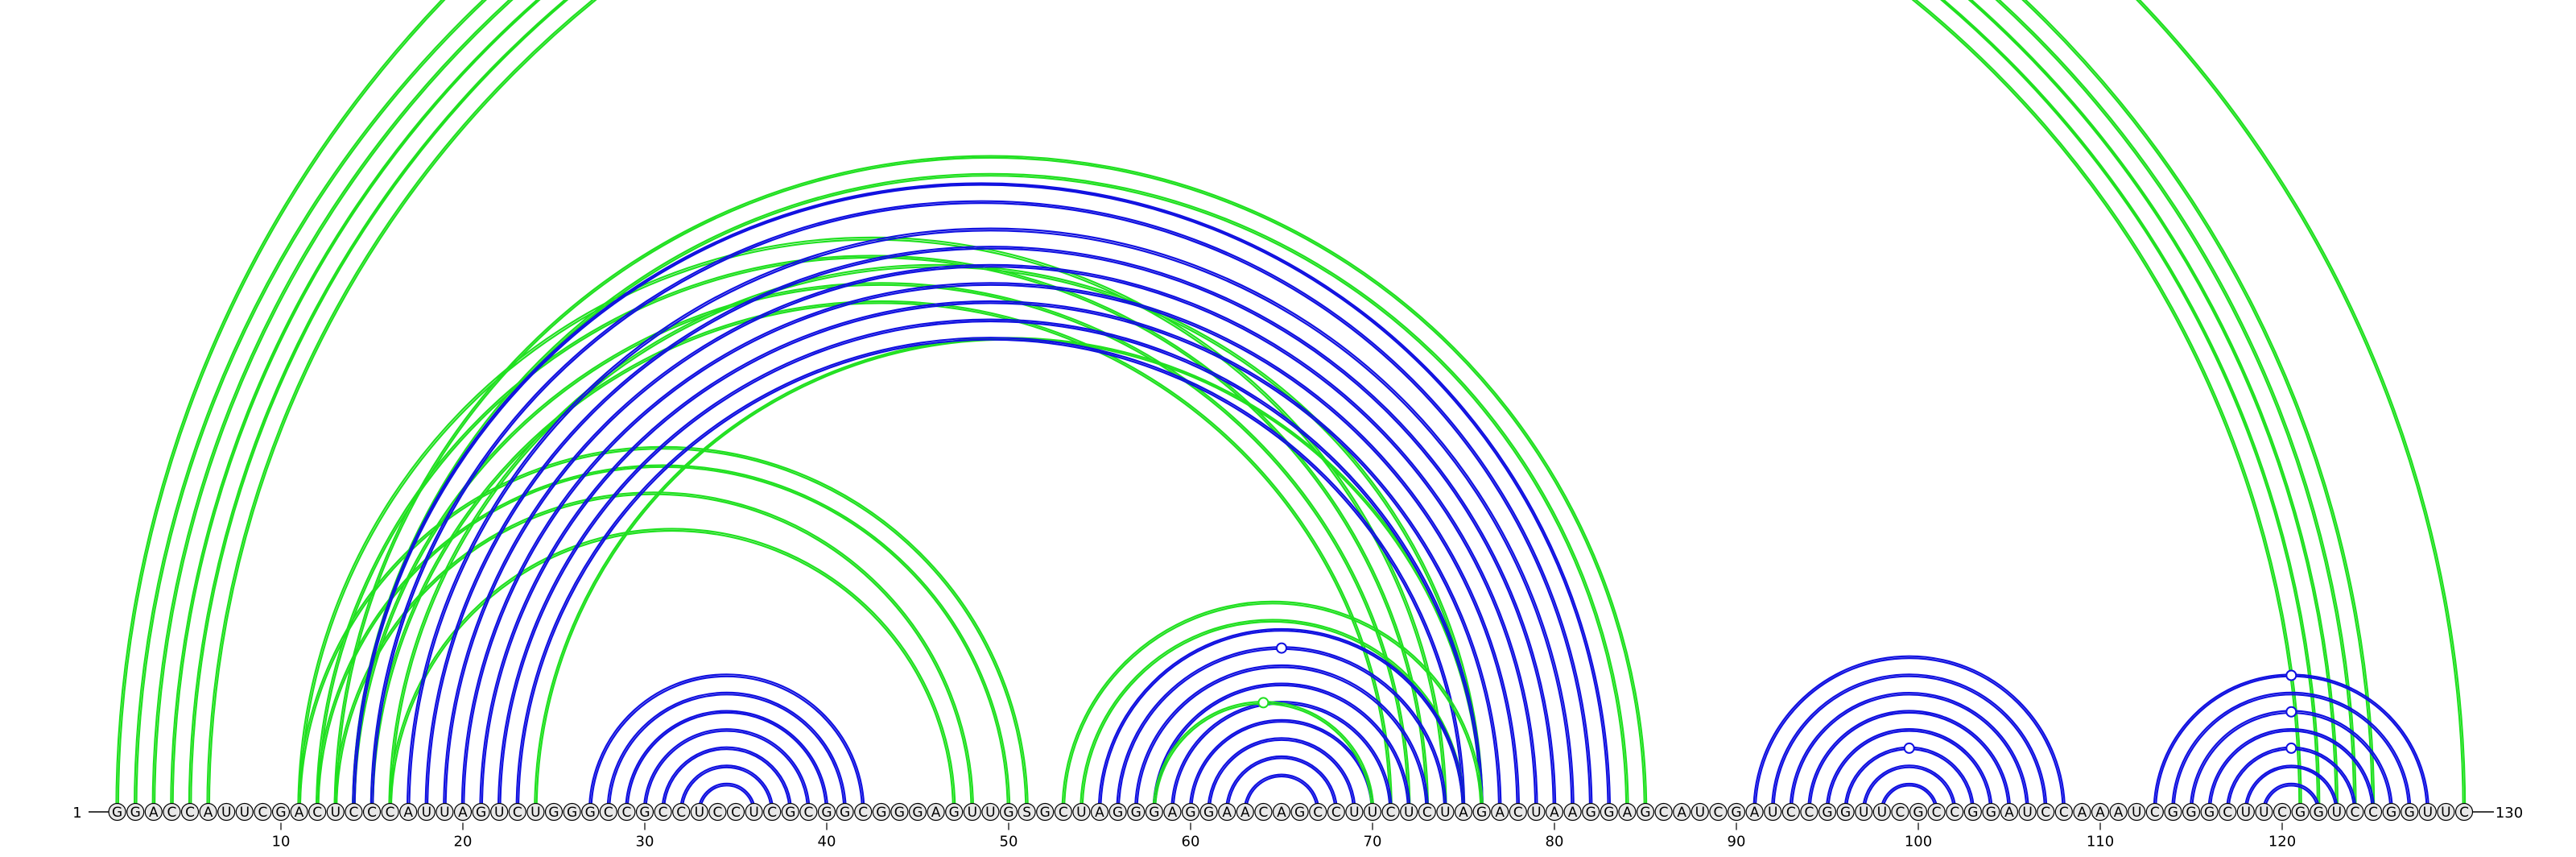 The height and width of the screenshot is (857, 2576). I want to click on nucleotide-15: C, so click(372, 812).